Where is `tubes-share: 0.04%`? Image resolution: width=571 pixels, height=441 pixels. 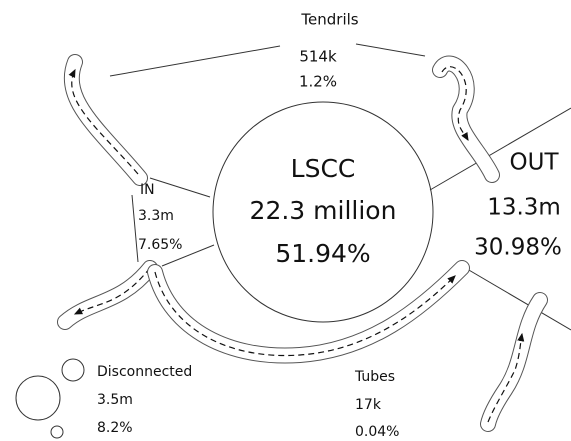 tubes-share: 0.04% is located at coordinates (377, 432).